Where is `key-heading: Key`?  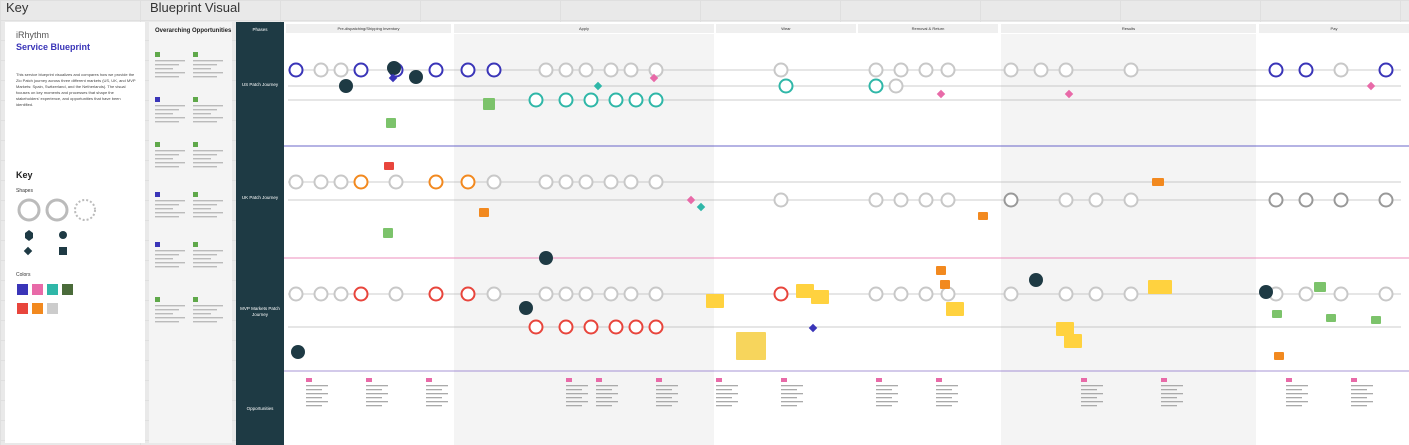
key-heading: Key is located at coordinates (24, 175).